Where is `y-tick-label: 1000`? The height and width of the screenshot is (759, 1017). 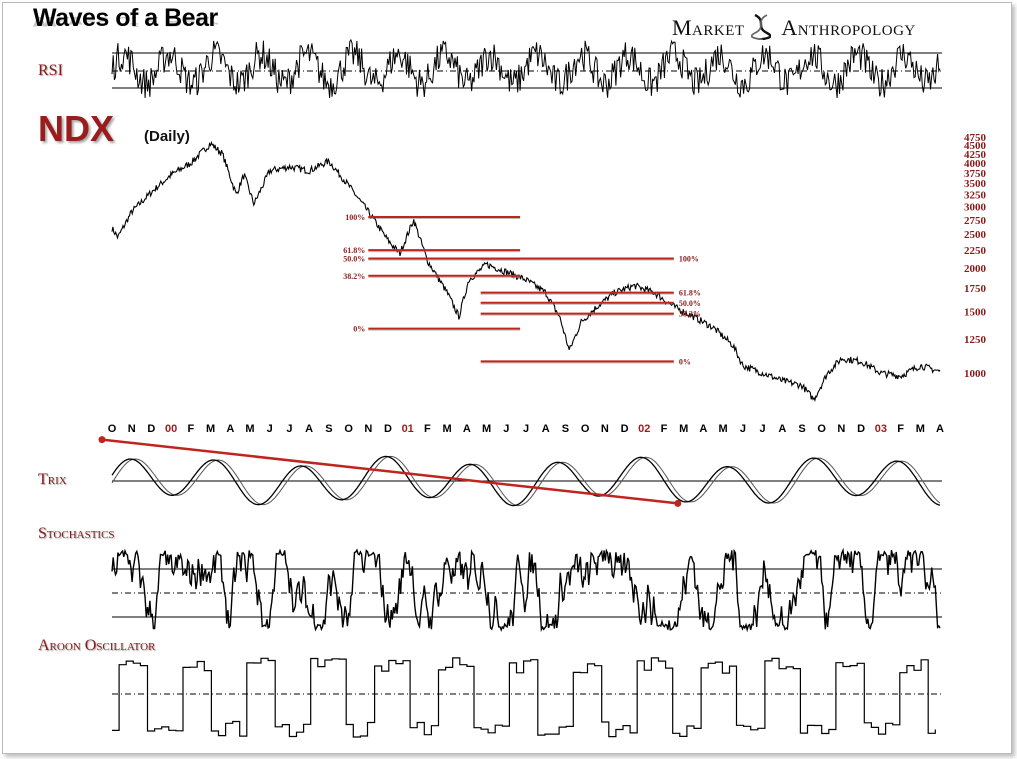
y-tick-label: 1000 is located at coordinates (975, 374).